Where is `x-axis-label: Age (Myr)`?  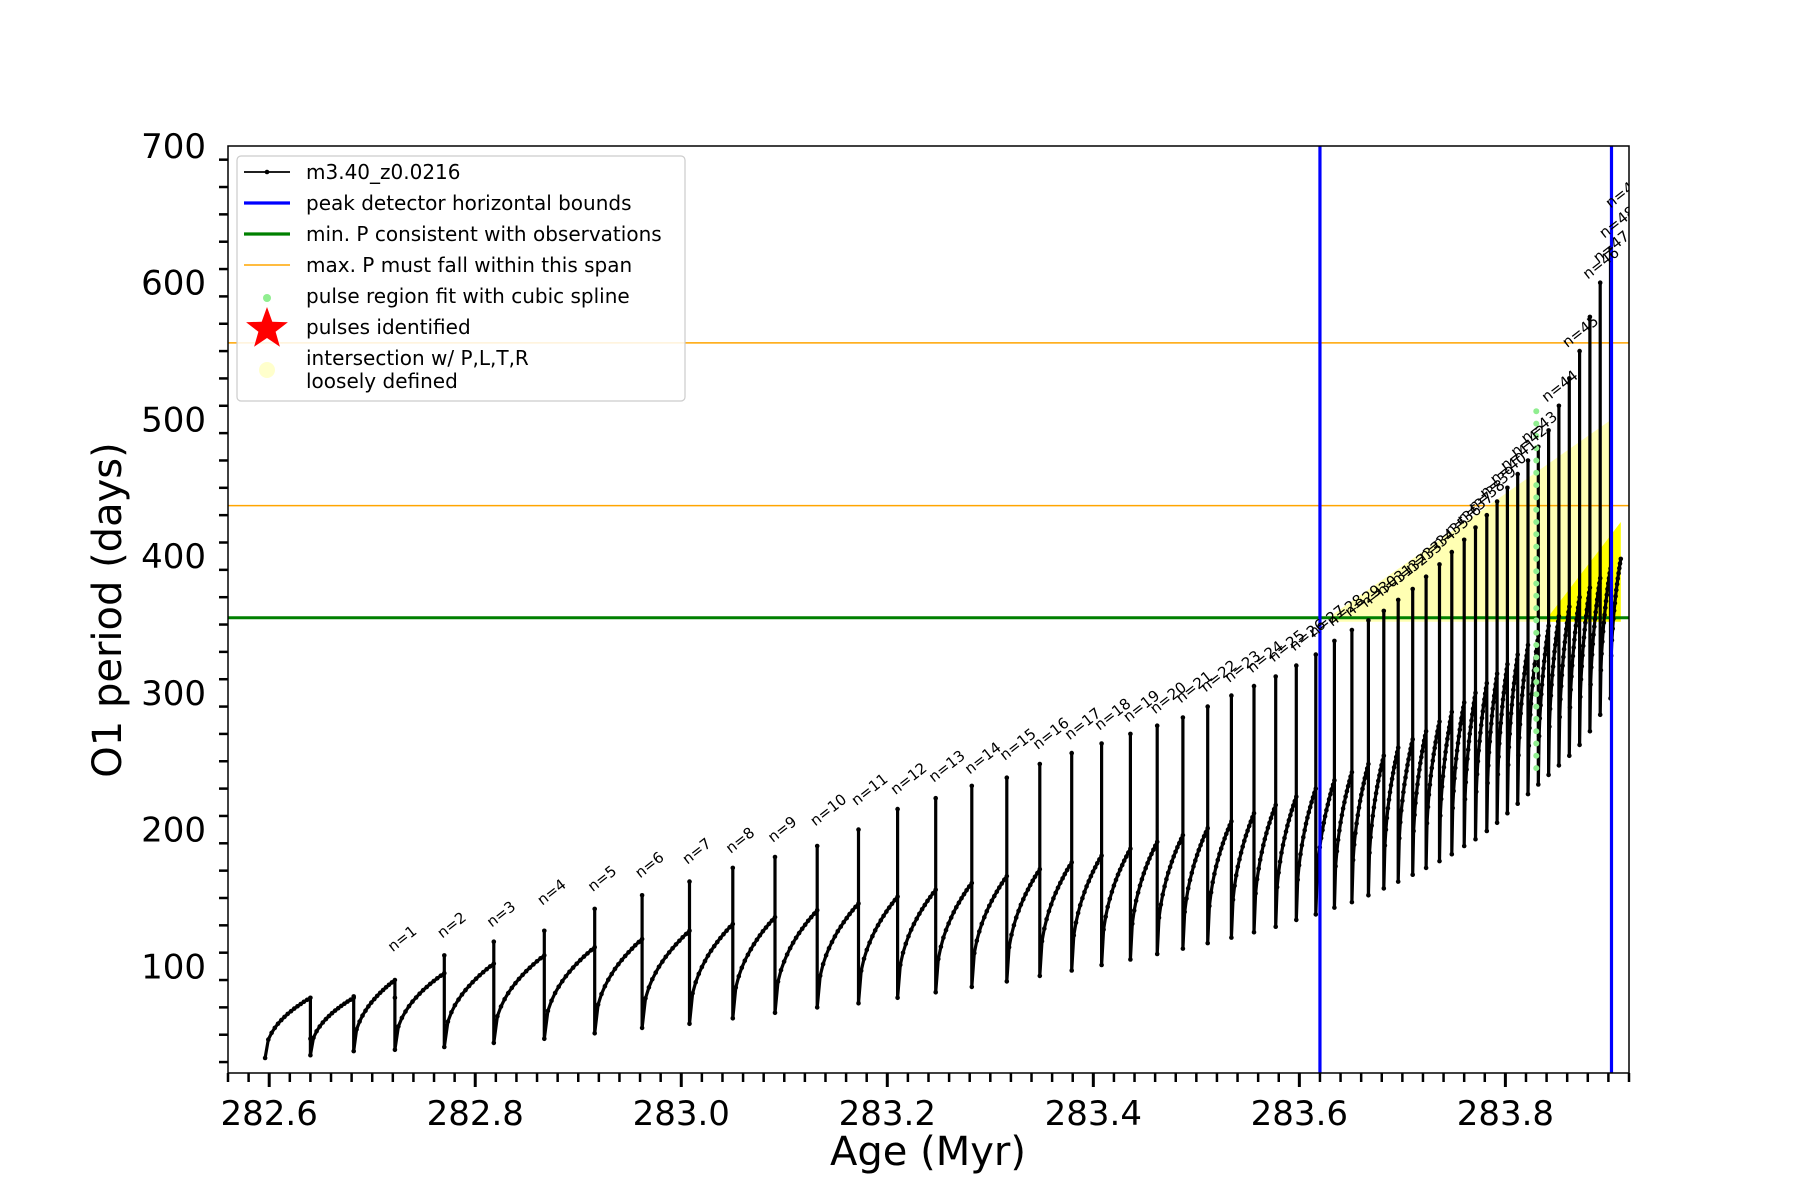
x-axis-label: Age (Myr) is located at coordinates (928, 1152).